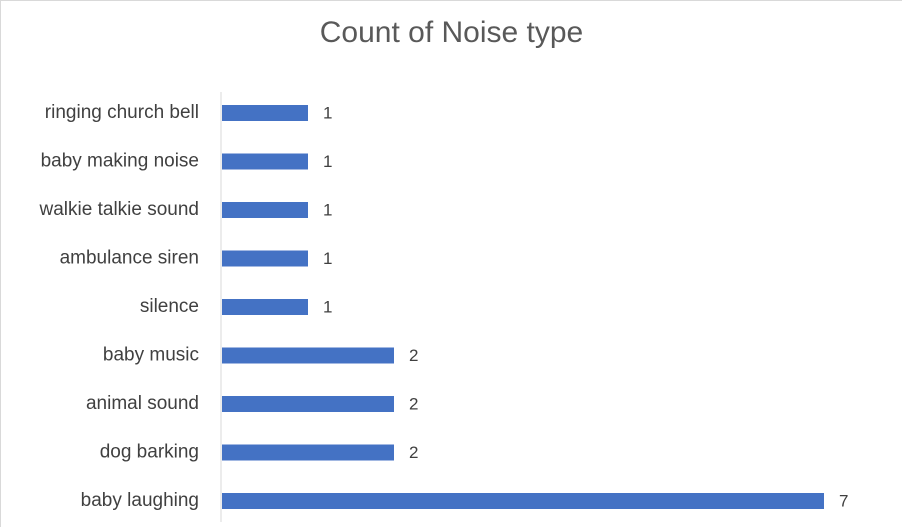 This screenshot has width=903, height=528. What do you see at coordinates (142, 403) in the screenshot?
I see `category-label: animal sound` at bounding box center [142, 403].